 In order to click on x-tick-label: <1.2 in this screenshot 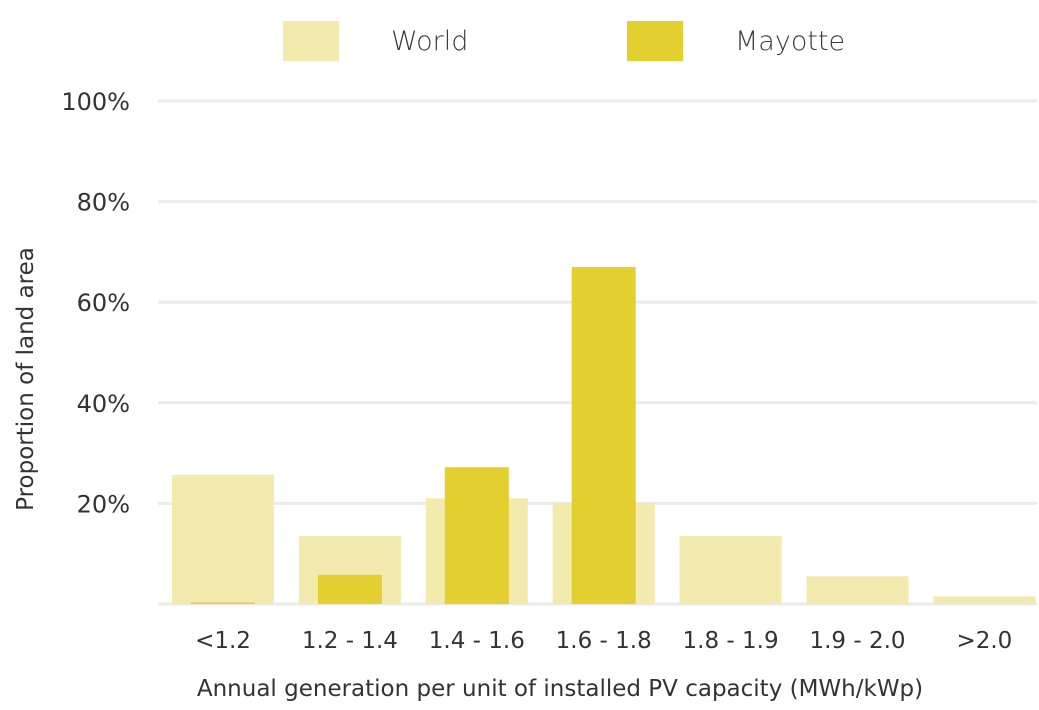, I will do `click(223, 641)`.